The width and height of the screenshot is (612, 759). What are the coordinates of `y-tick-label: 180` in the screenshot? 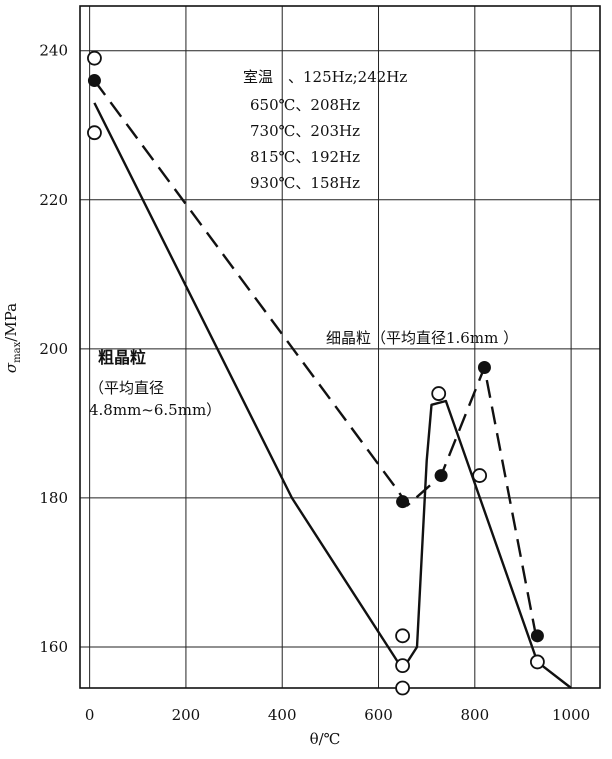 It's located at (53, 498).